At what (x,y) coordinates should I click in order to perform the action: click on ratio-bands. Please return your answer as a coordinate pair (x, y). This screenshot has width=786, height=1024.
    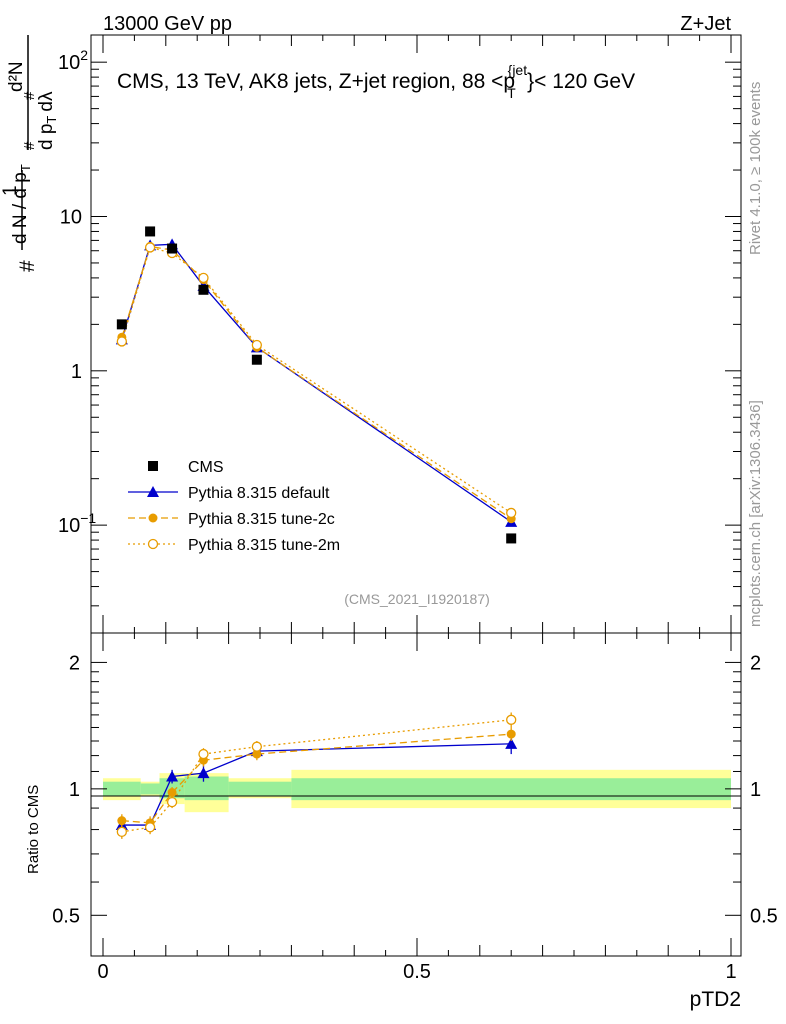
    Looking at the image, I should click on (417, 791).